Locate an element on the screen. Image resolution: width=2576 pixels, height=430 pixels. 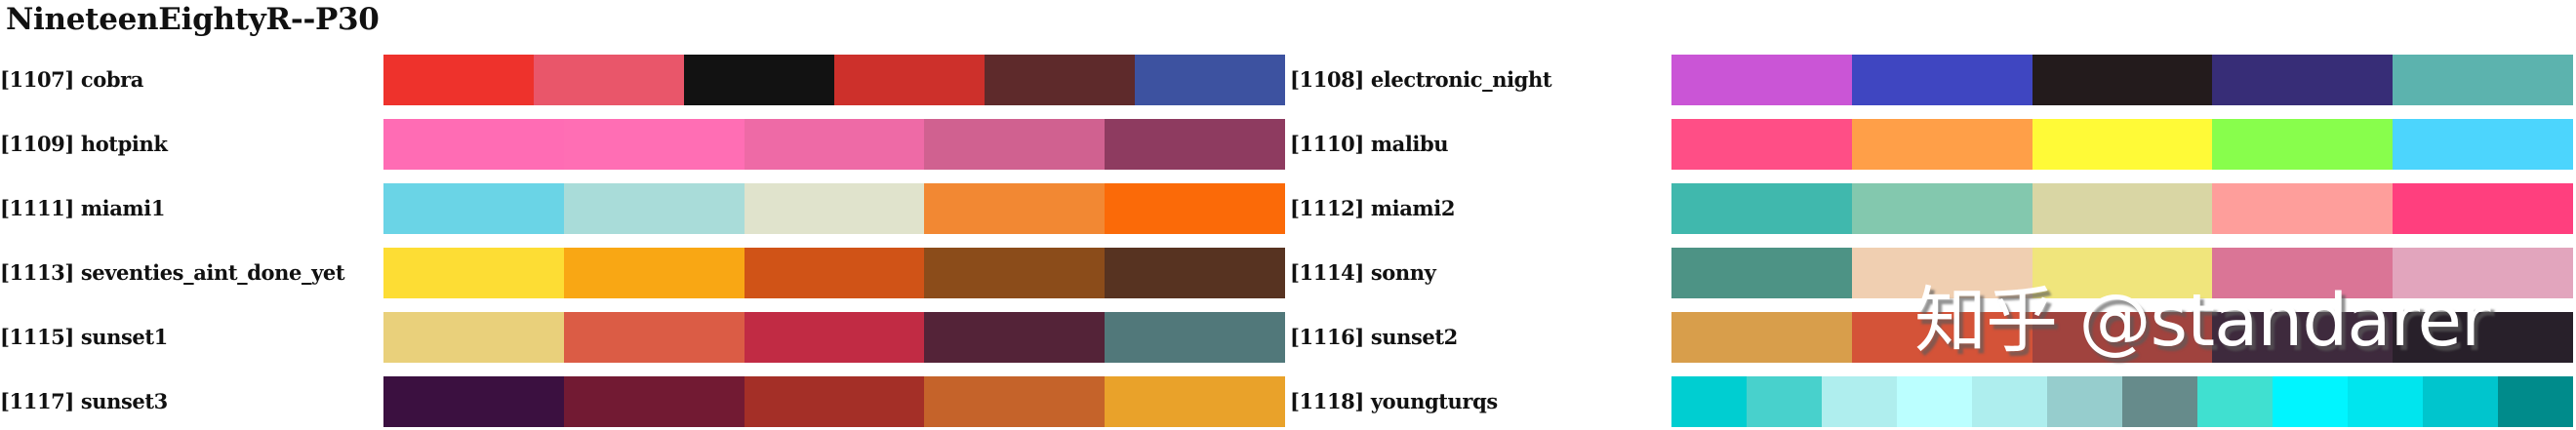
palette-label: [1118] youngturqs is located at coordinates (1394, 401).